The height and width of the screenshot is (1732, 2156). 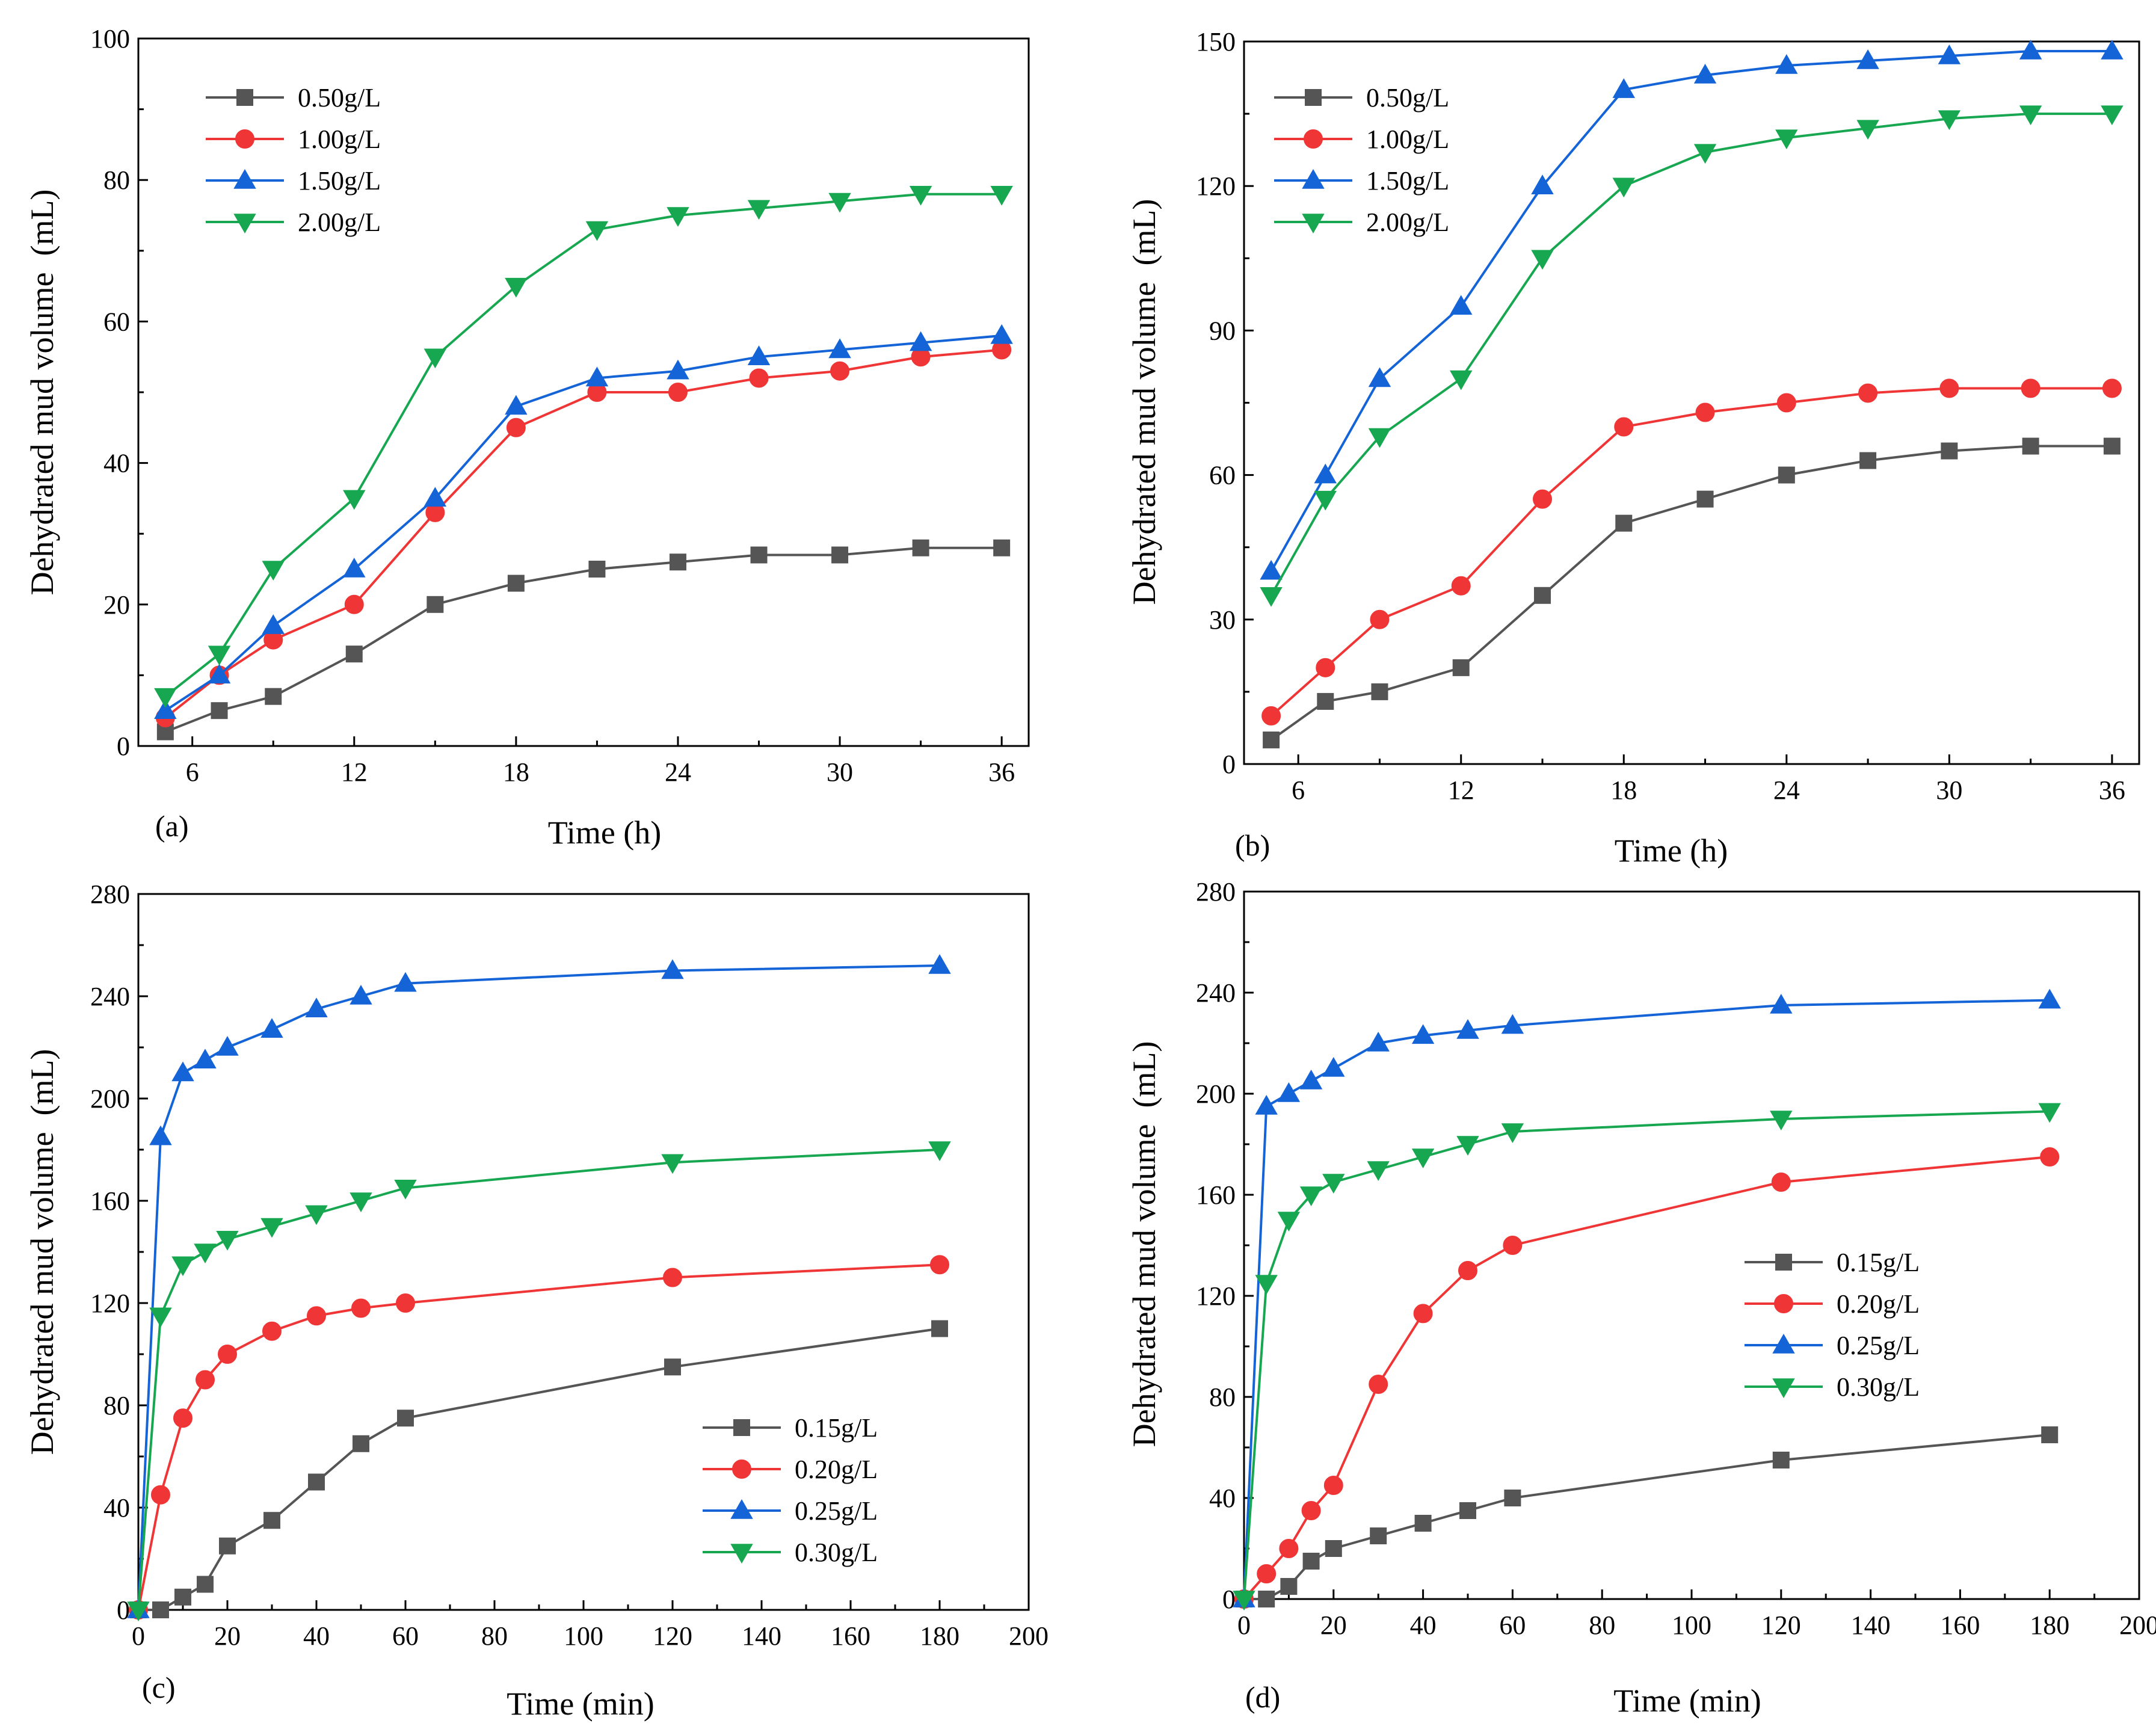 What do you see at coordinates (1691, 1625) in the screenshot?
I see `x-tick-label: 100` at bounding box center [1691, 1625].